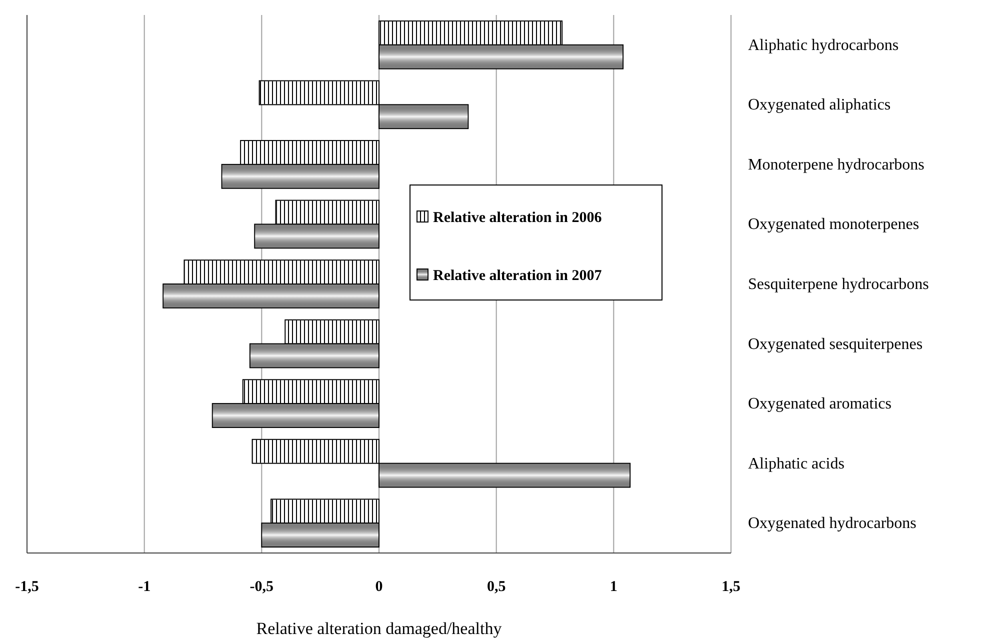  Describe the element at coordinates (796, 463) in the screenshot. I see `y-tick-label: Aliphatic acids` at that location.